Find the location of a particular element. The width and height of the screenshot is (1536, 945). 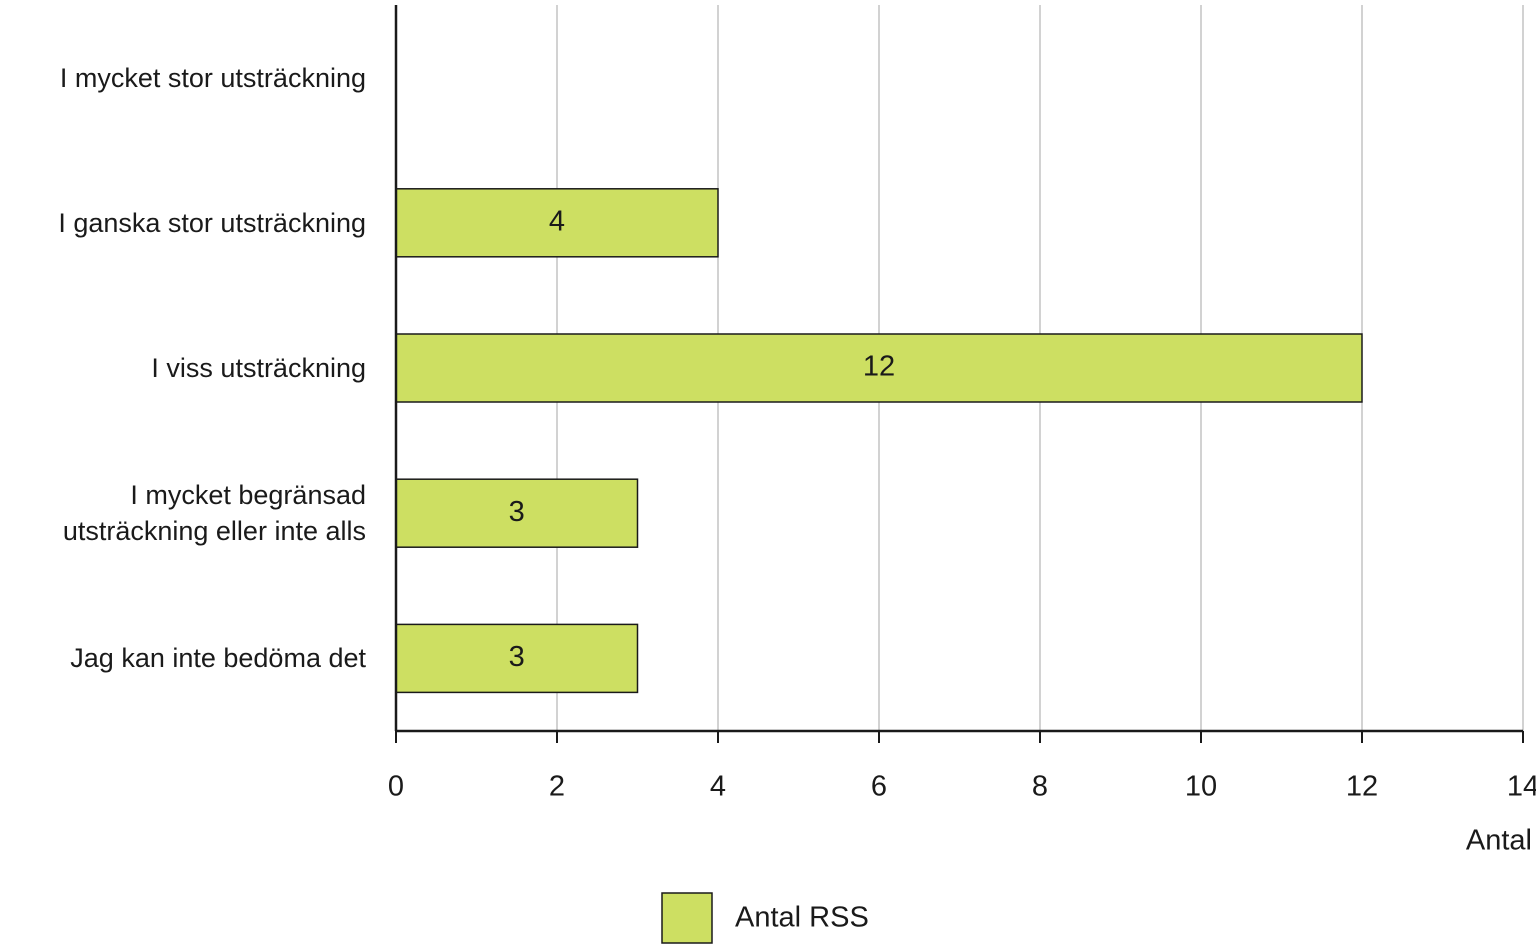

y-tick-label: Jag kan inte bedöma det is located at coordinates (218, 658).